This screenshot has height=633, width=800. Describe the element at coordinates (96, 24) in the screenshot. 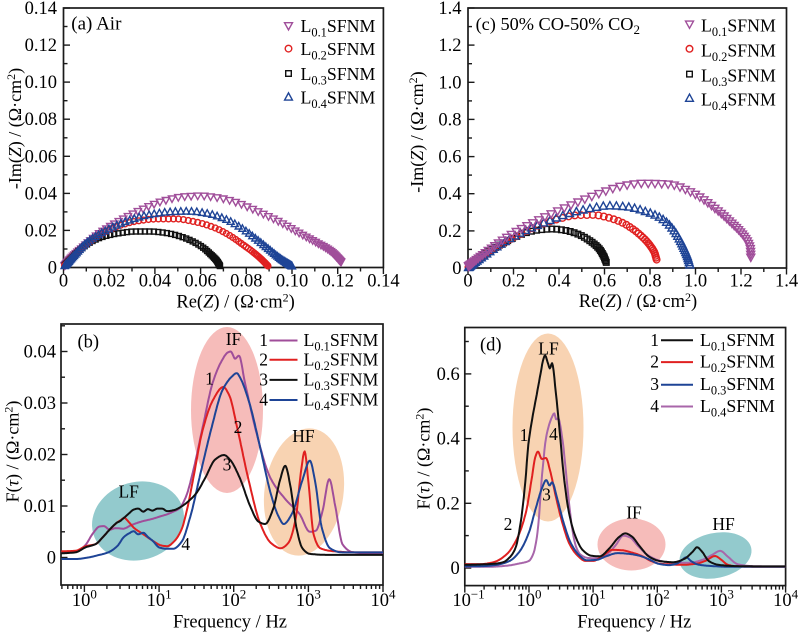

I see `svg-text: (a) Air` at that location.